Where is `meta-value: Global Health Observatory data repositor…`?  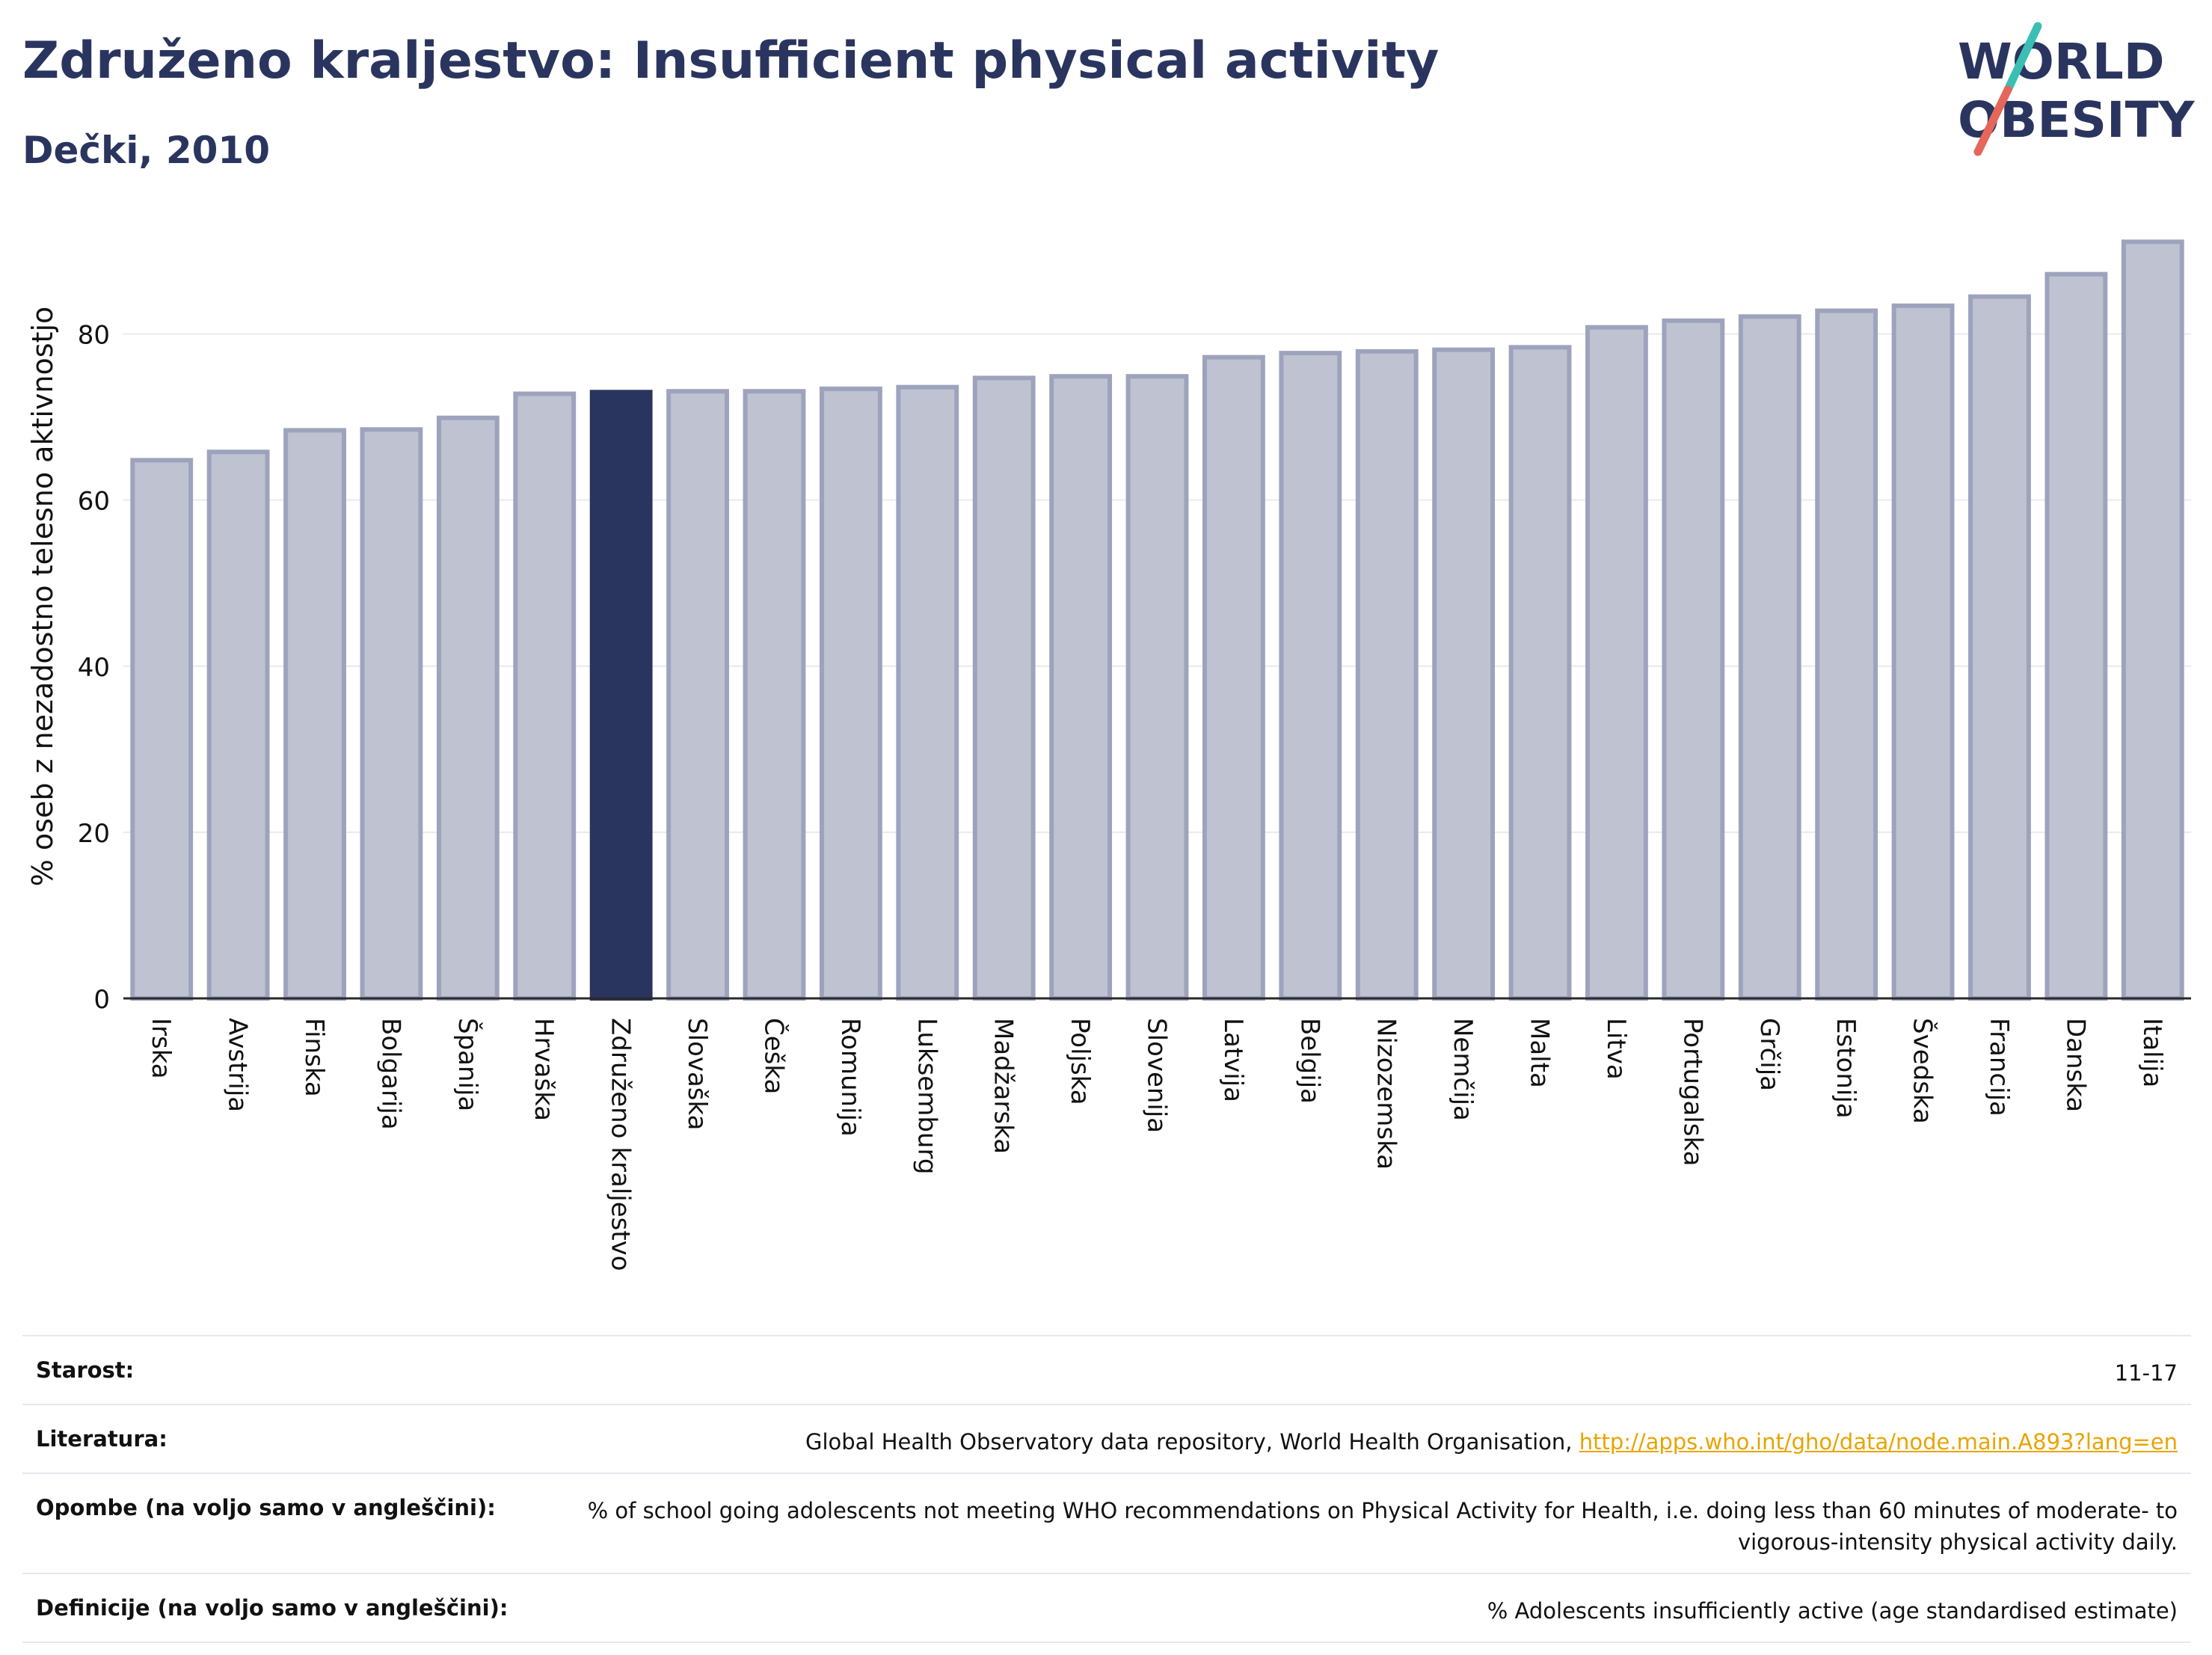
meta-value: Global Health Observatory data repositor… is located at coordinates (1192, 1442).